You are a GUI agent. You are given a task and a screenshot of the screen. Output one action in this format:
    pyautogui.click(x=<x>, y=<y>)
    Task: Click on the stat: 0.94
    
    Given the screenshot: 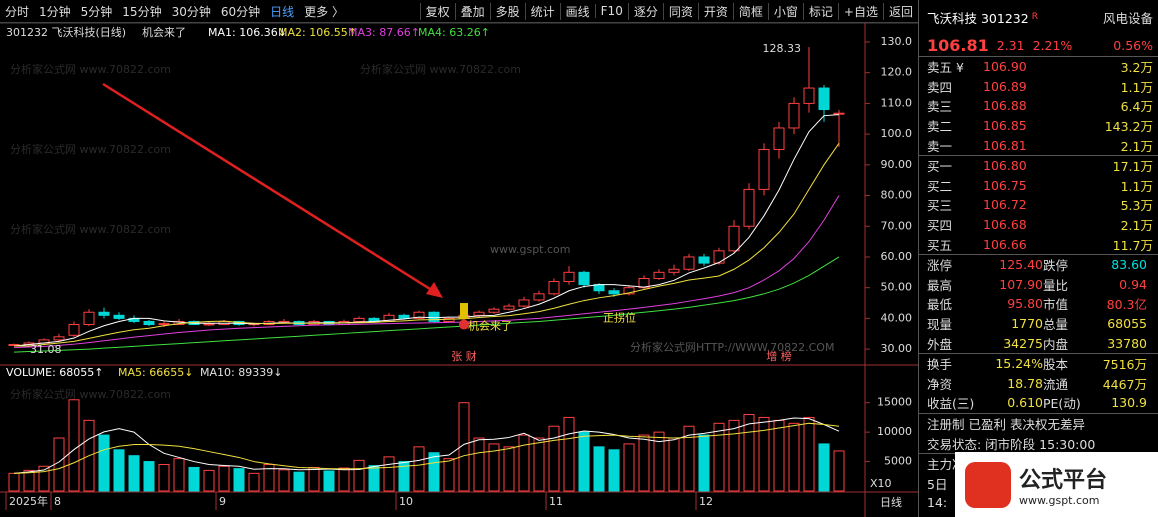 What is the action you would take?
    pyautogui.click(x=1133, y=284)
    